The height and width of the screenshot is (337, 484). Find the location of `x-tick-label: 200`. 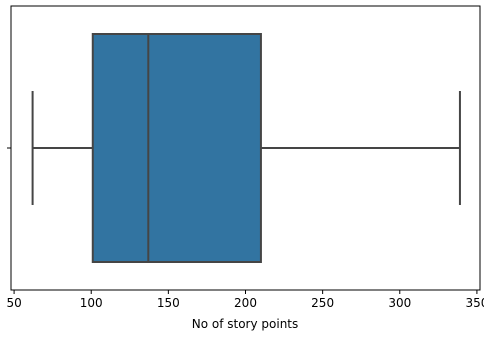

x-tick-label: 200 is located at coordinates (245, 303).